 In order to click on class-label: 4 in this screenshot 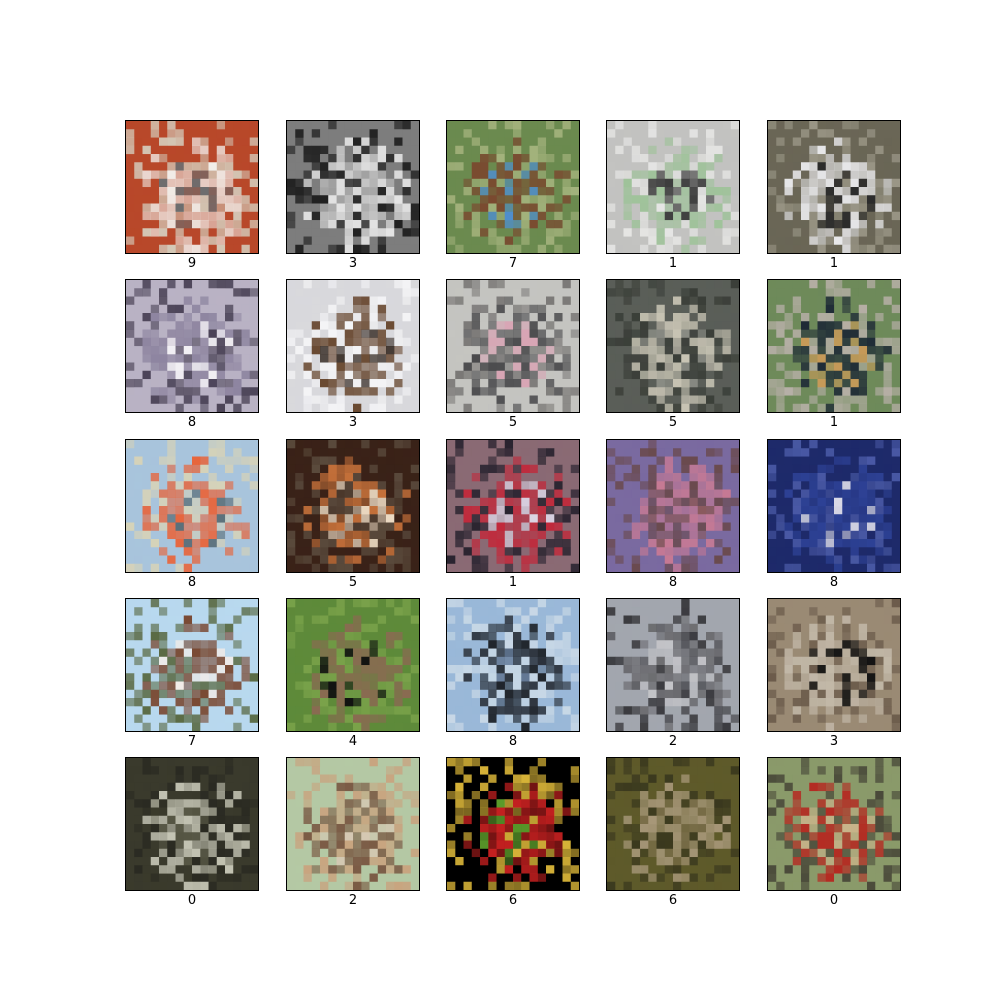, I will do `click(353, 741)`.